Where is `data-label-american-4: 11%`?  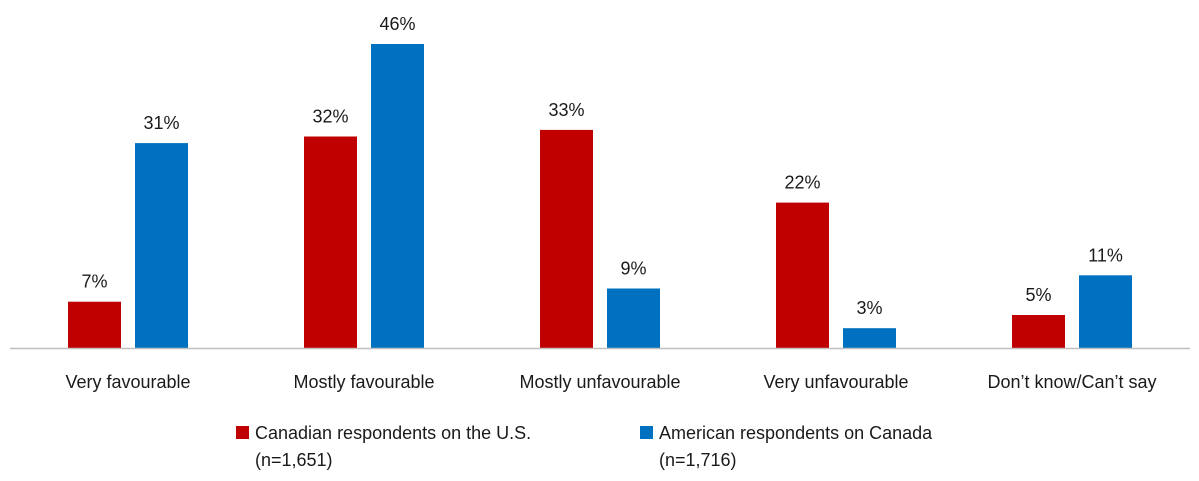
data-label-american-4: 11% is located at coordinates (1105, 255).